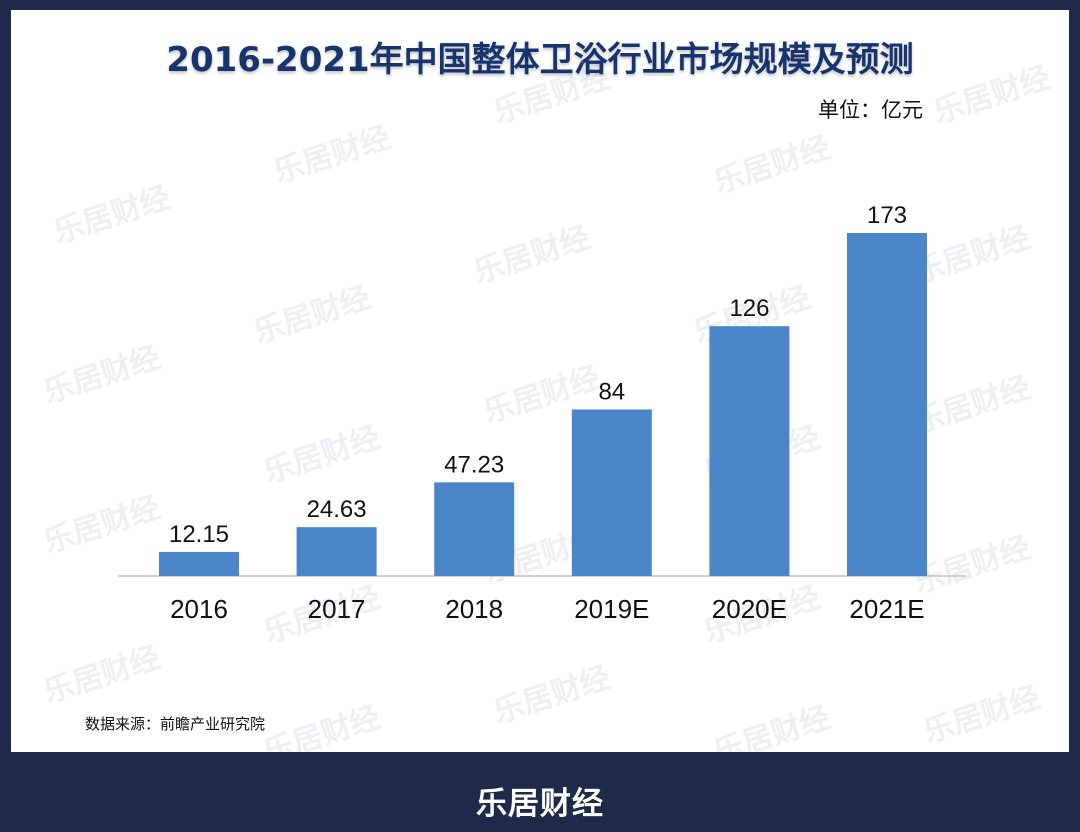 The height and width of the screenshot is (832, 1080). Describe the element at coordinates (749, 609) in the screenshot. I see `category-label-2020E: 2020E` at that location.